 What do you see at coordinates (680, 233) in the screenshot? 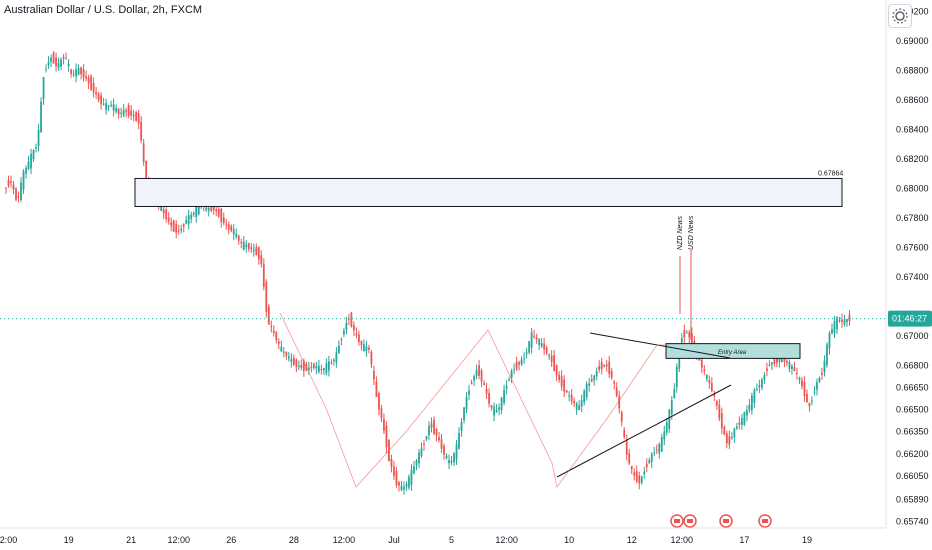
I see `nzd-news-label: NZD News` at bounding box center [680, 233].